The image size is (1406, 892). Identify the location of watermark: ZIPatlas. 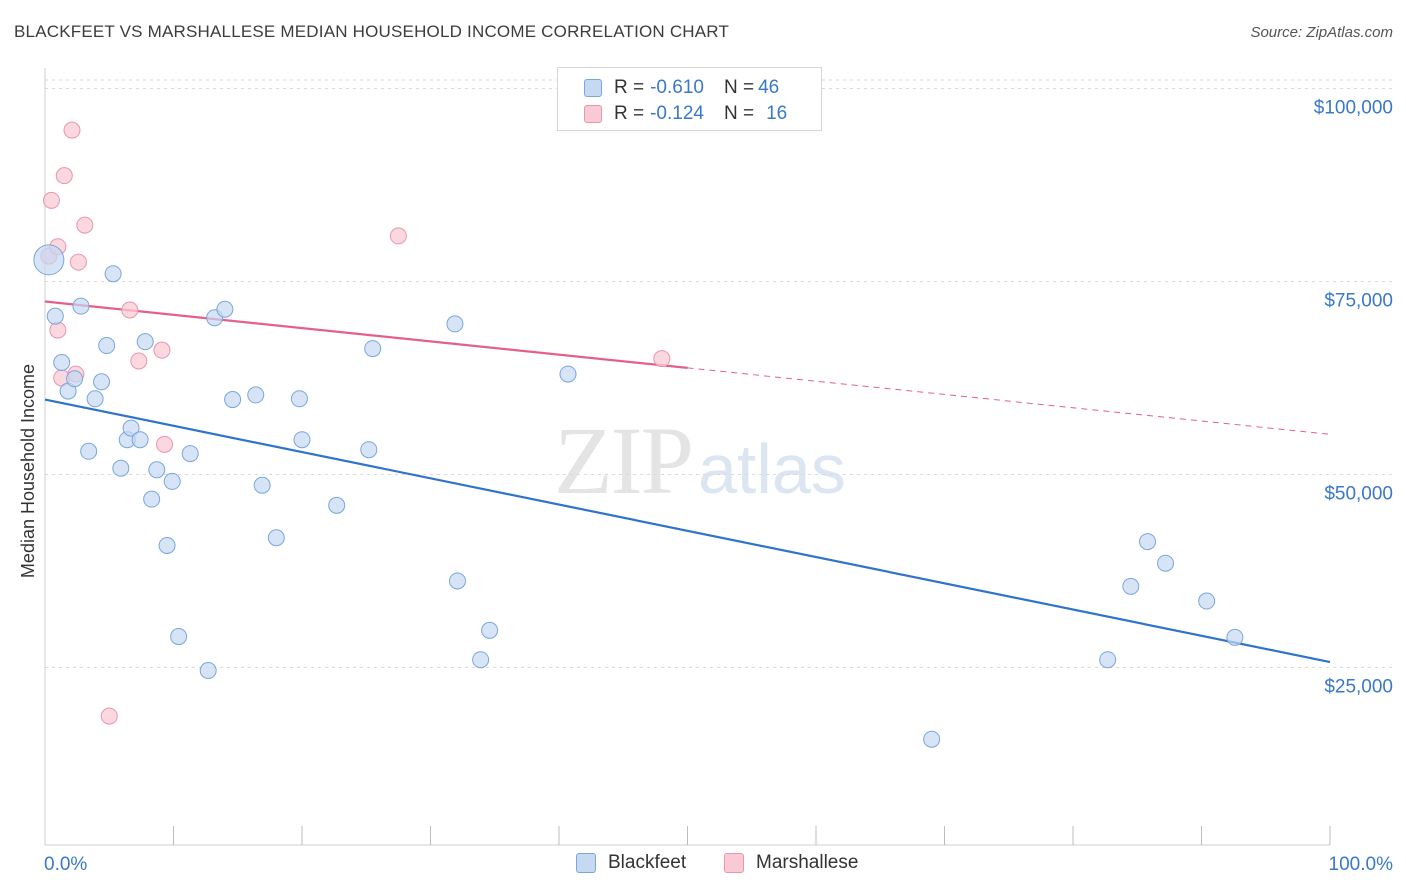
(700, 460).